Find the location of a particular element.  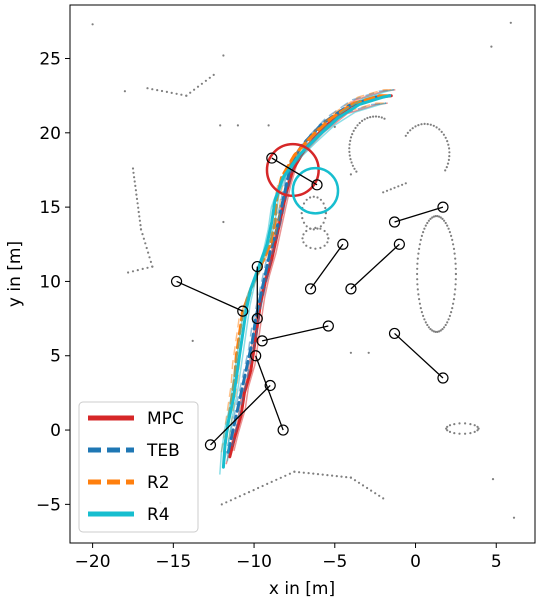

y-tick-label: 20 is located at coordinates (50, 134).